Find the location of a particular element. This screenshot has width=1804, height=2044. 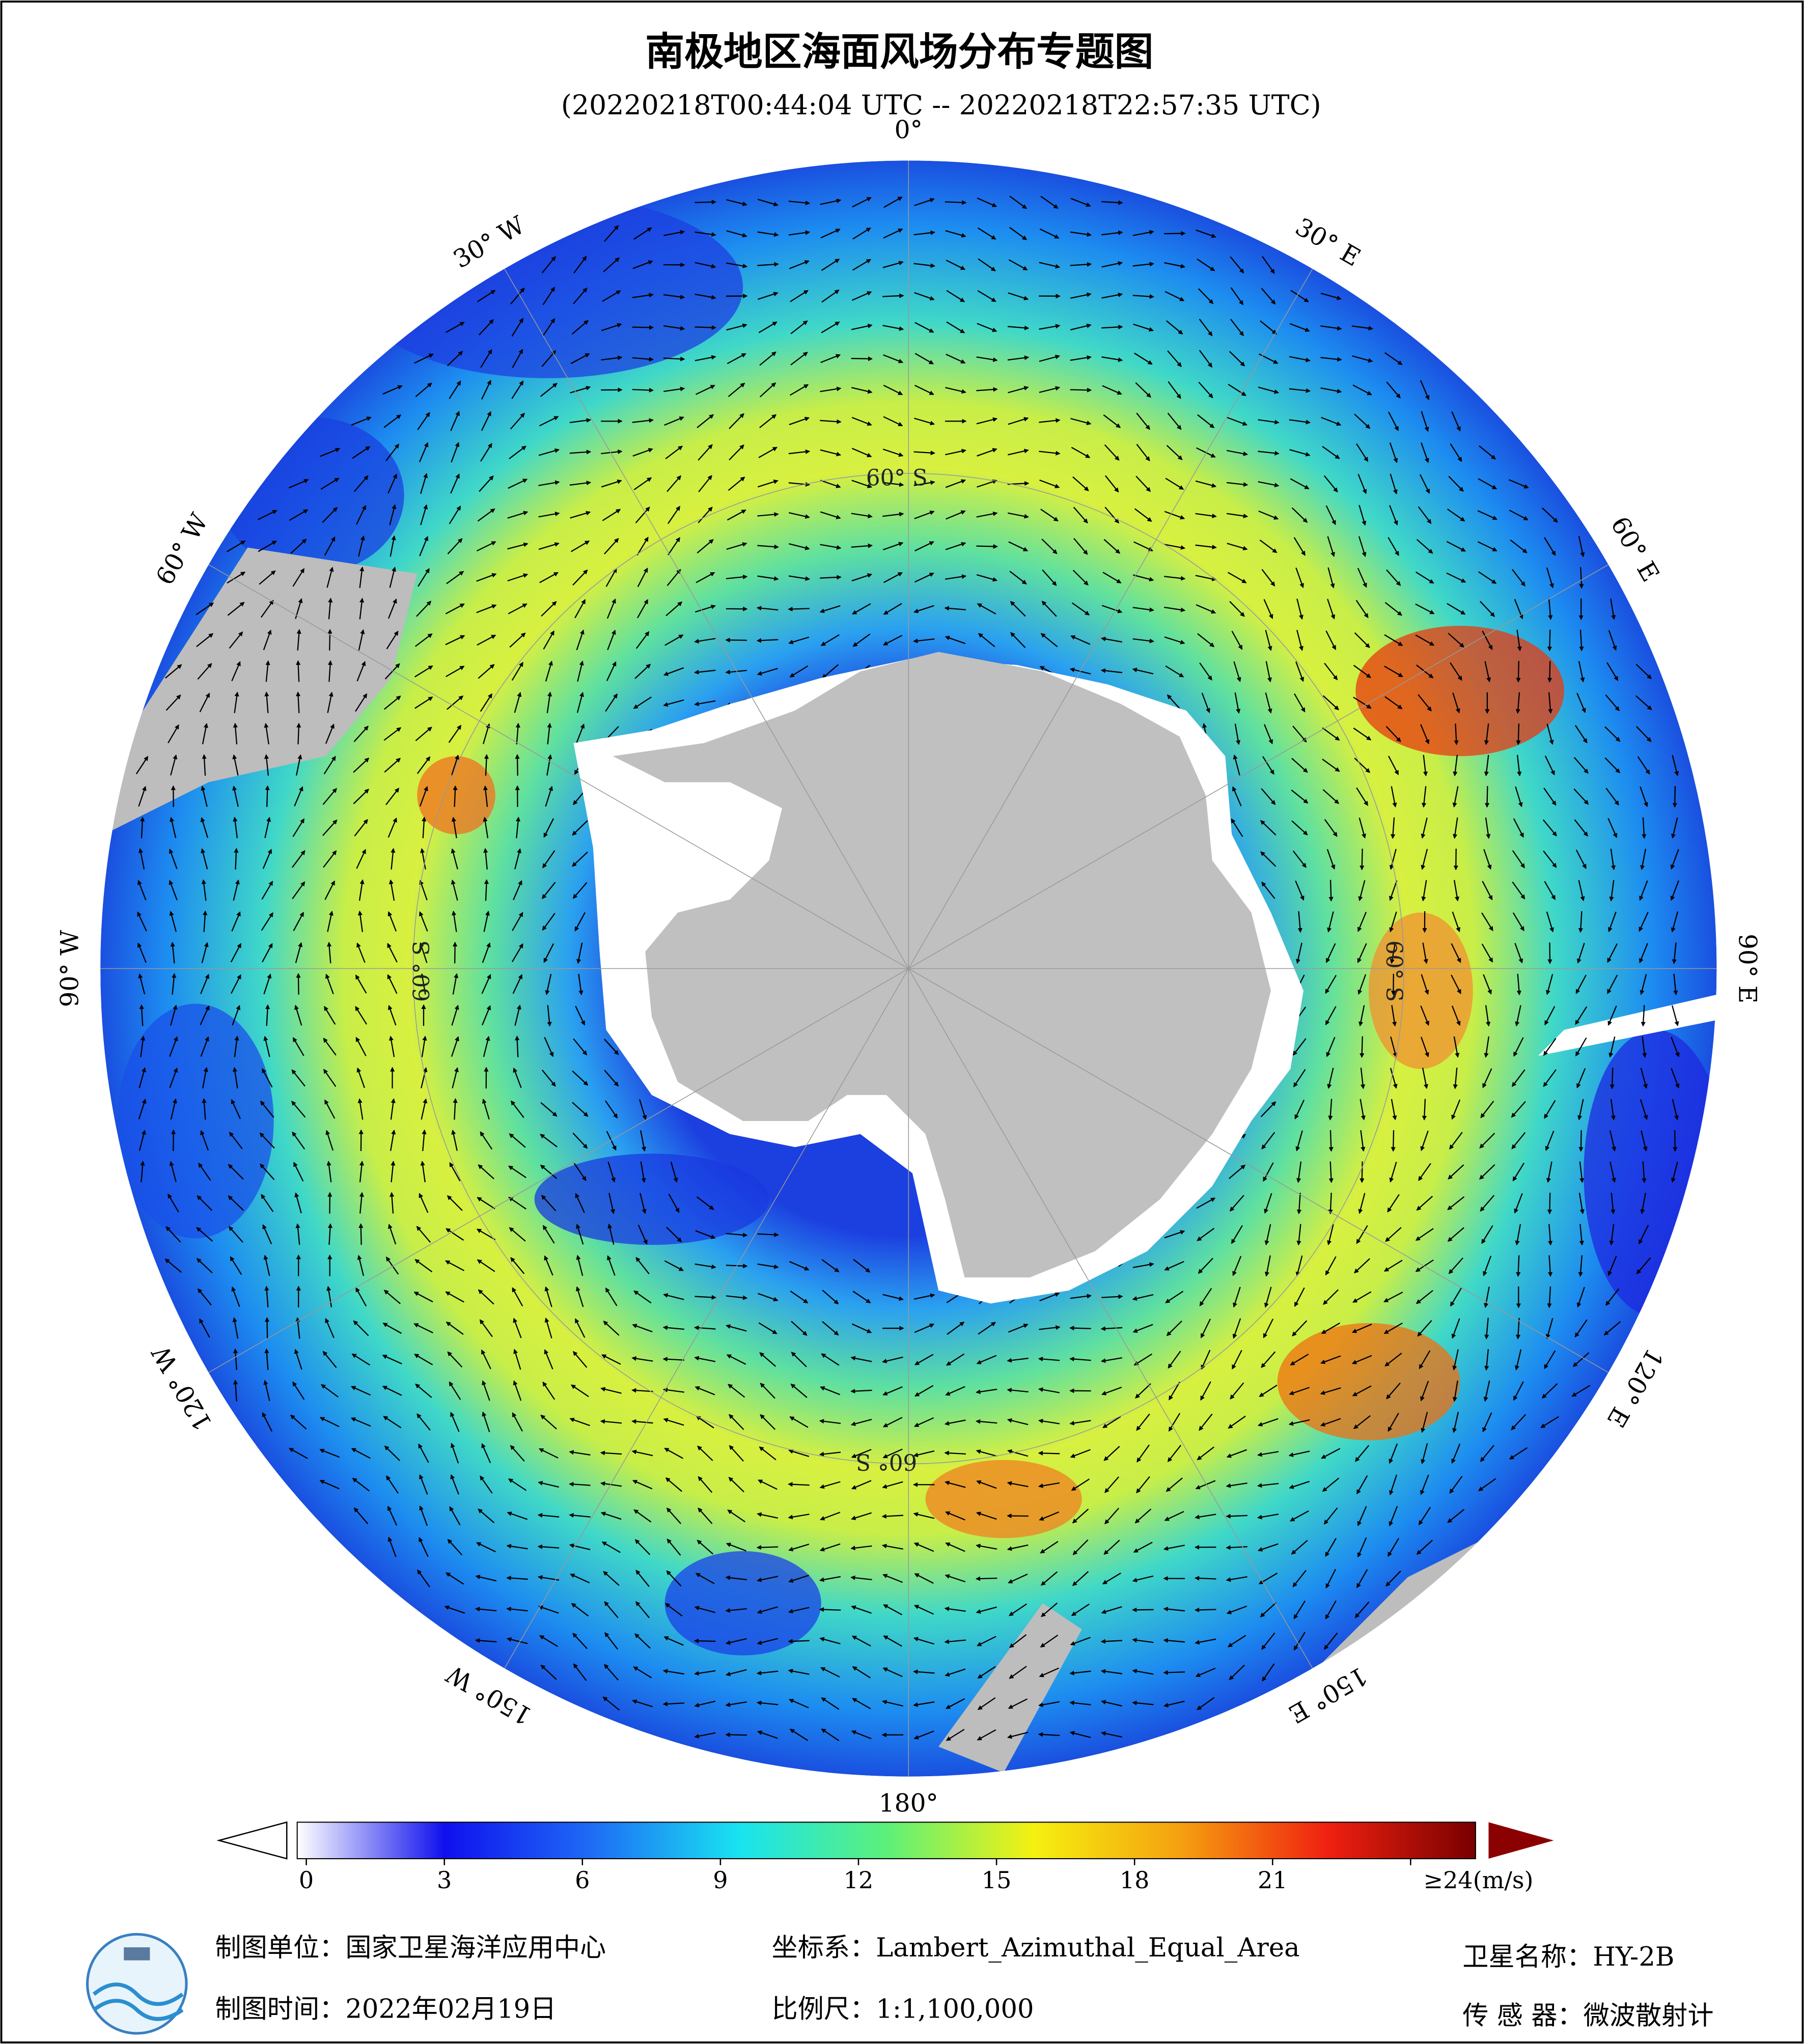

longitude-label: 180° is located at coordinates (908, 1803).